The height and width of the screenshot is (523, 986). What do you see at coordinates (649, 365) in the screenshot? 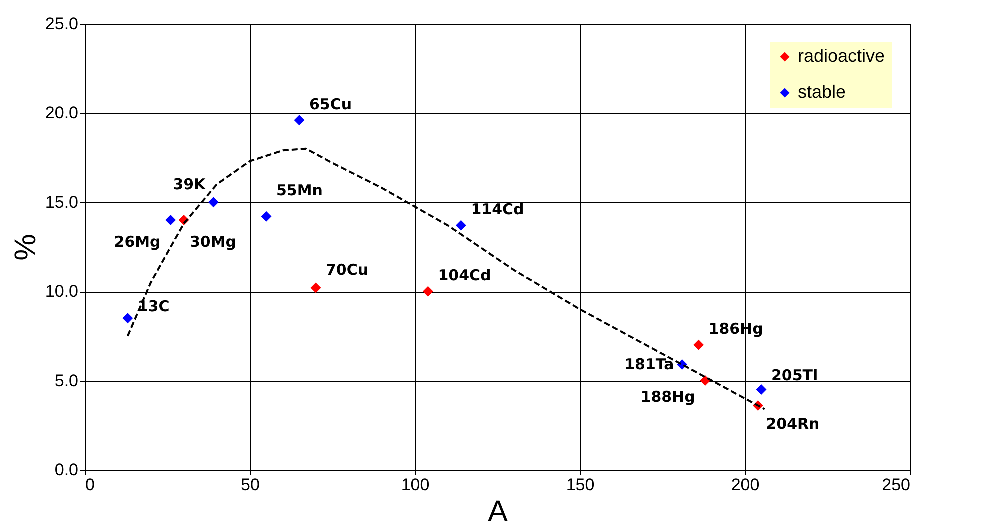
I see `annotation: 181Ta` at bounding box center [649, 365].